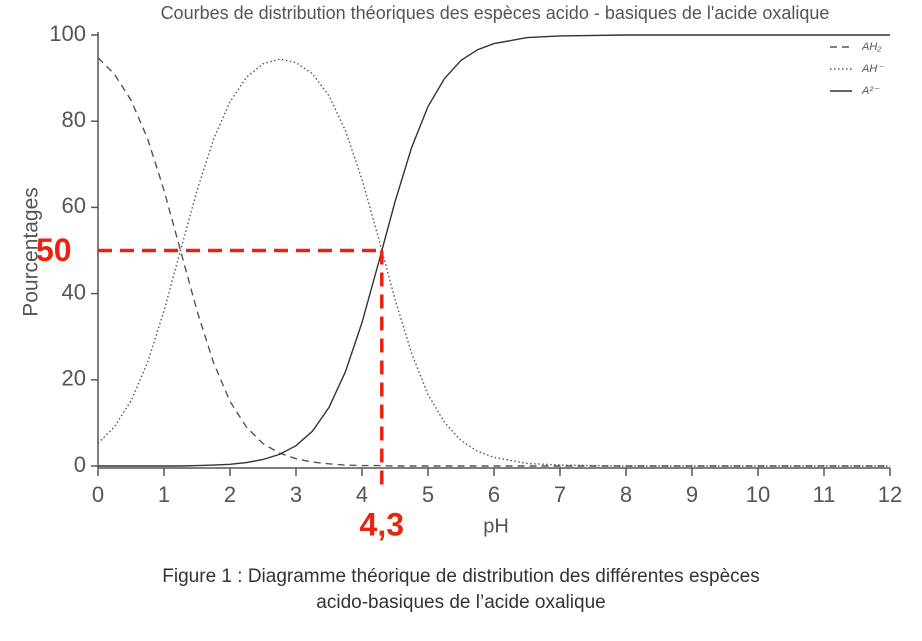  Describe the element at coordinates (824, 494) in the screenshot. I see `x-tick-label: 11` at that location.